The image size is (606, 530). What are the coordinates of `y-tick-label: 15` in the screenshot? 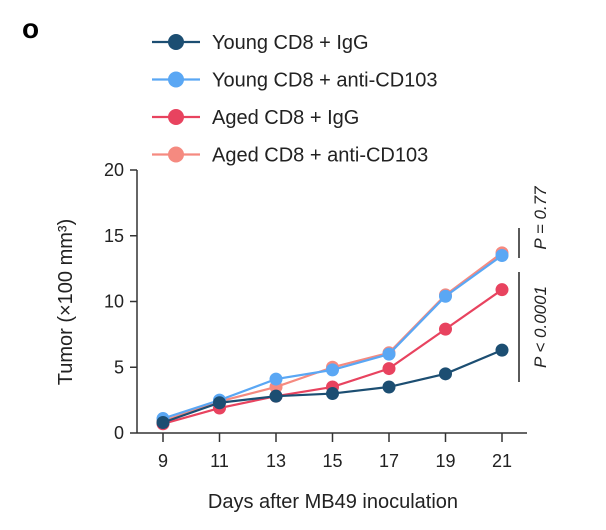 It's located at (114, 236).